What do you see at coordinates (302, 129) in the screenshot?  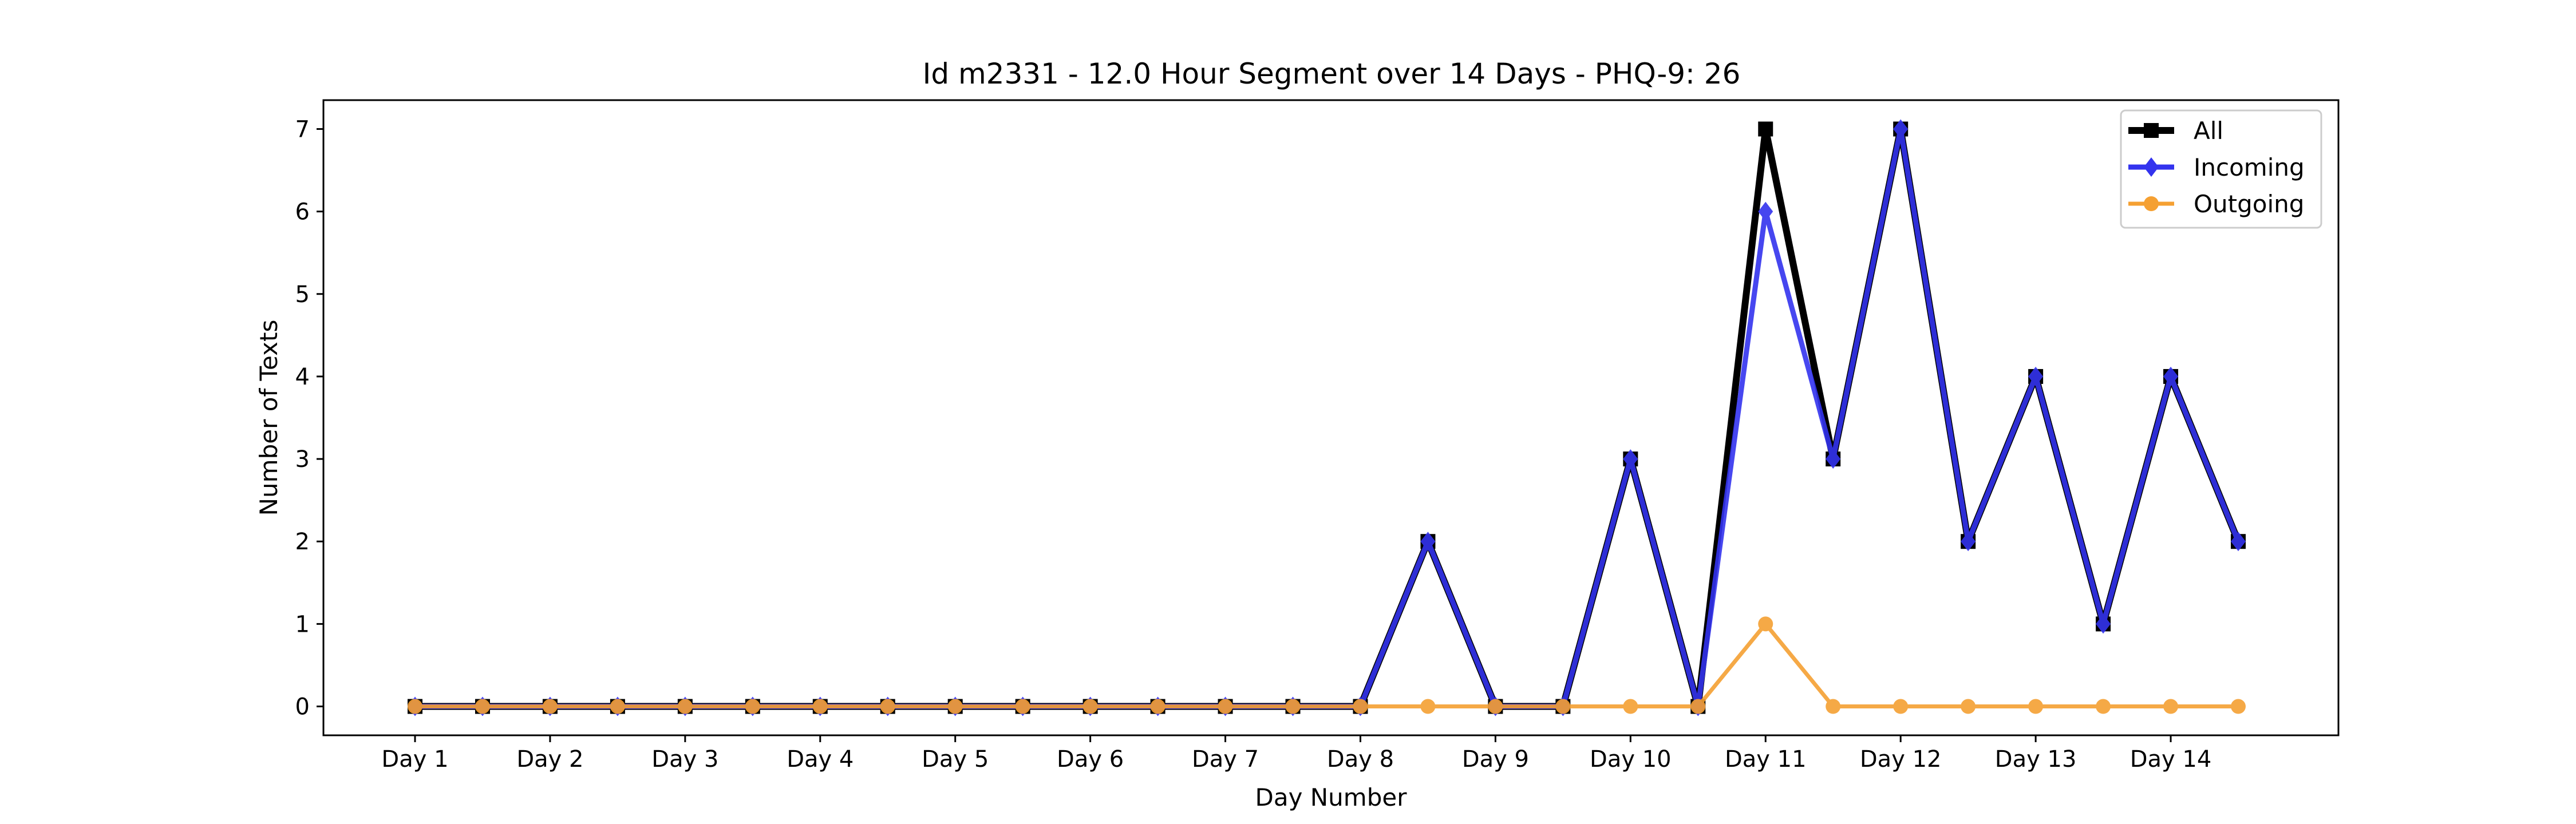 I see `y-tick-label: 7` at bounding box center [302, 129].